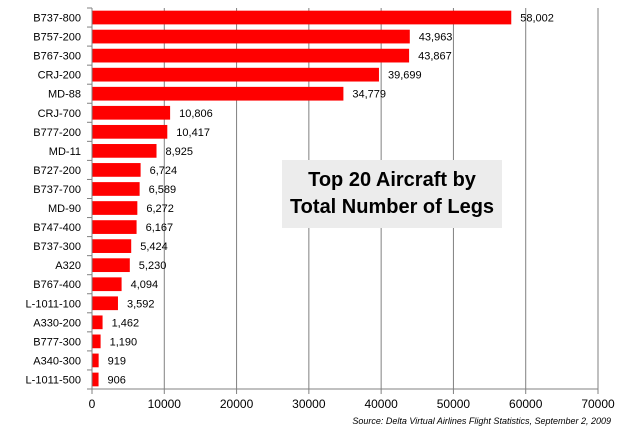 The image size is (623, 431). What do you see at coordinates (392, 194) in the screenshot?
I see `chart-title: Top 20 Aircraft by Total Number of Legs` at bounding box center [392, 194].